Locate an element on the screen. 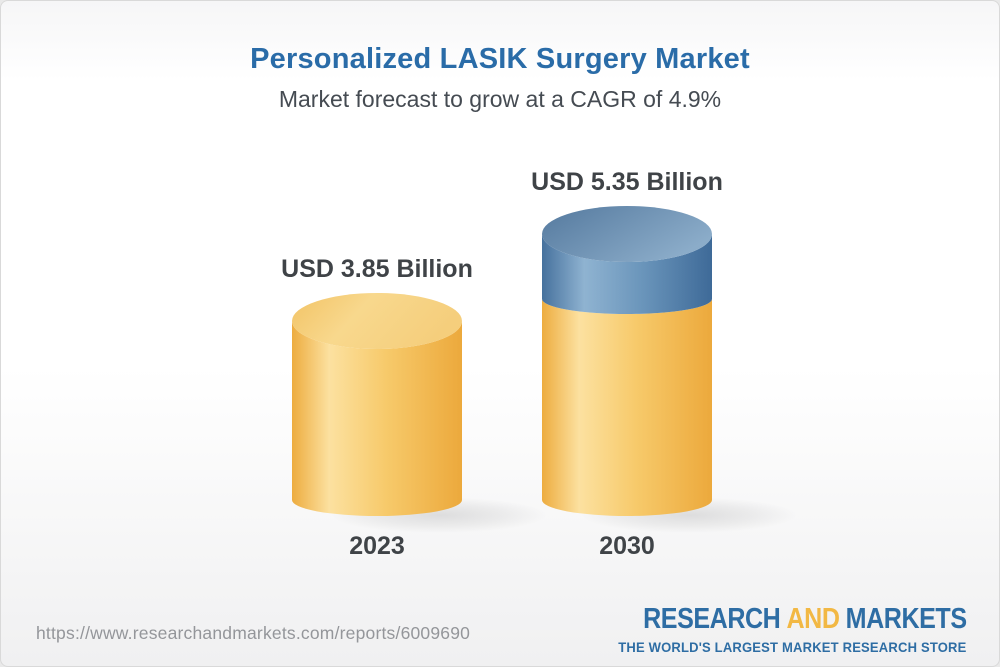  logo-wordmark: RESEARCH AND MARKETS is located at coordinates (805, 619).